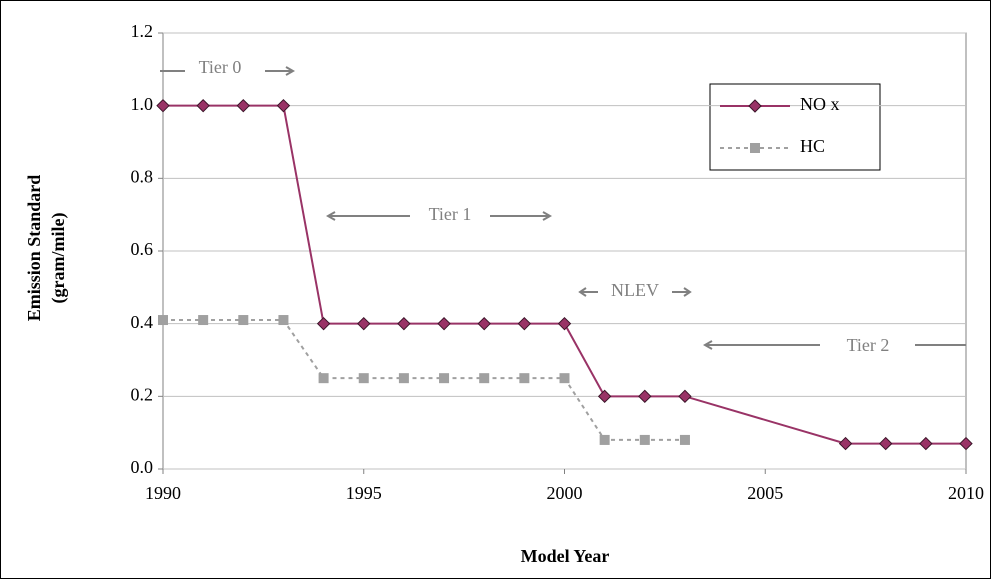 Image resolution: width=991 pixels, height=579 pixels. I want to click on legend-label: NO x, so click(820, 104).